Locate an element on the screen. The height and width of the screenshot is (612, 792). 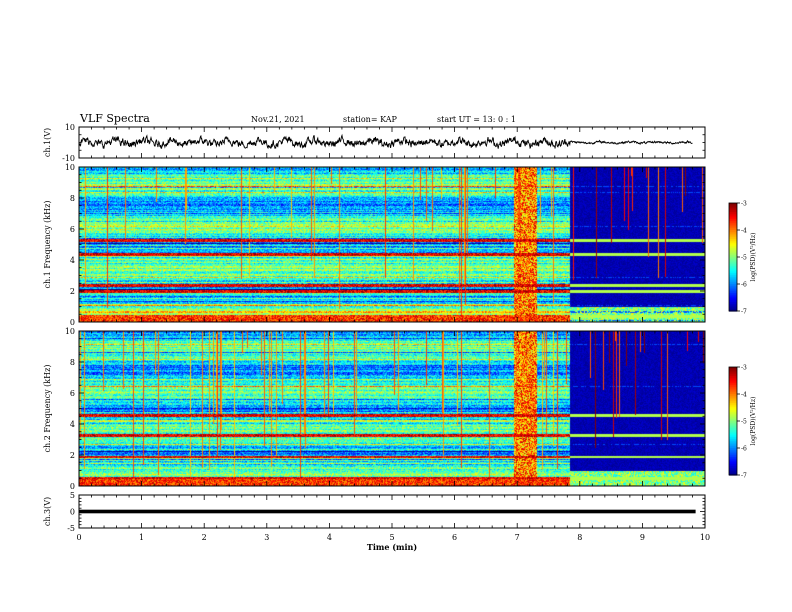
time-xtick-label: 9 is located at coordinates (642, 537).